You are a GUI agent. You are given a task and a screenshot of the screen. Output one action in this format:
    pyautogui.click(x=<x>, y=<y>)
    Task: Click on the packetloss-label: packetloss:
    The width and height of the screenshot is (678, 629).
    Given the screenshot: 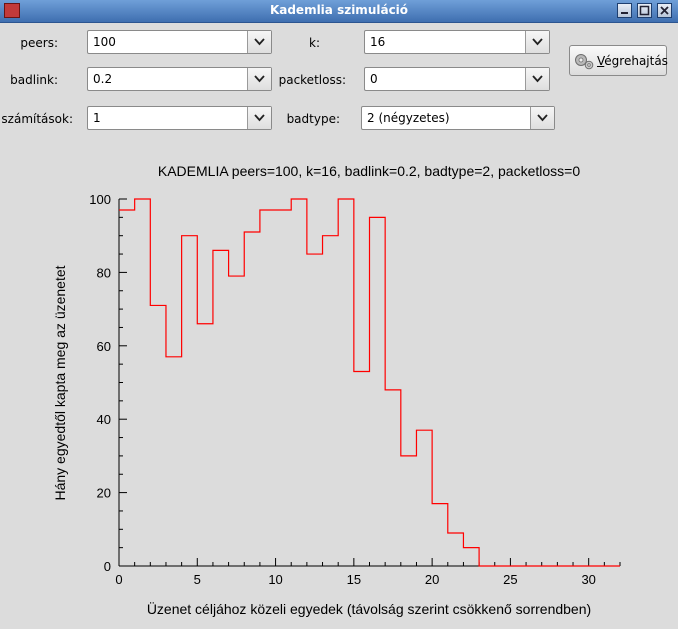 What is the action you would take?
    pyautogui.click(x=312, y=80)
    